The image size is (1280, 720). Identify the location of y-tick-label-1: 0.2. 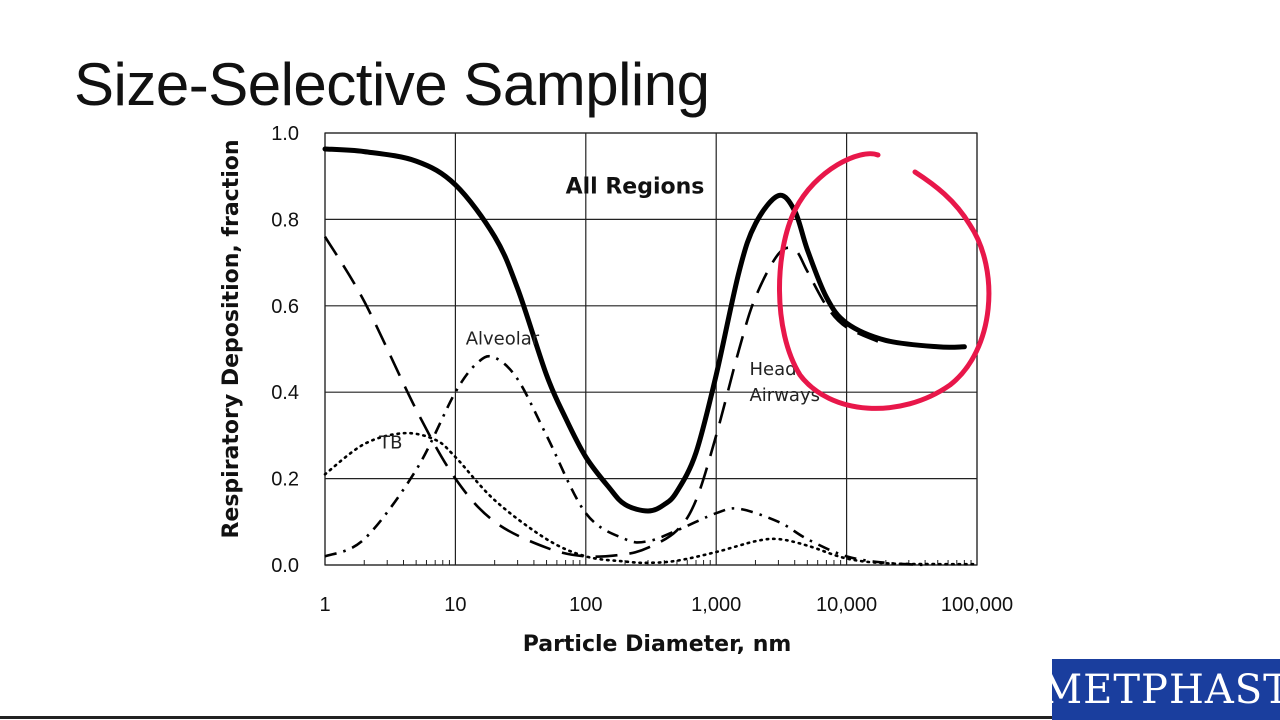
(285, 480).